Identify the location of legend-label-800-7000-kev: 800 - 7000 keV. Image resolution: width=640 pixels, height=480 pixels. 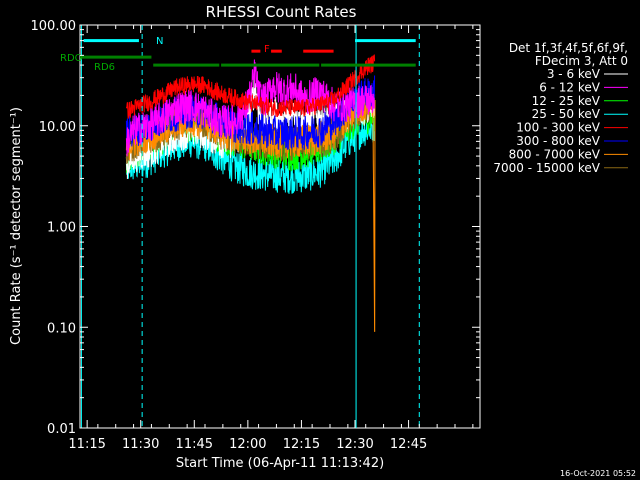
(555, 154).